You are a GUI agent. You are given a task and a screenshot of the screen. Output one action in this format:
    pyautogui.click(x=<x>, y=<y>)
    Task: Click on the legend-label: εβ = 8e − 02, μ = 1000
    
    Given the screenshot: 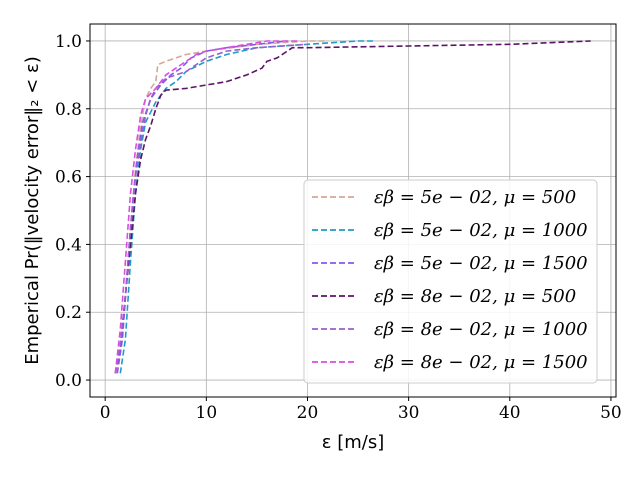 What is the action you would take?
    pyautogui.click(x=481, y=329)
    